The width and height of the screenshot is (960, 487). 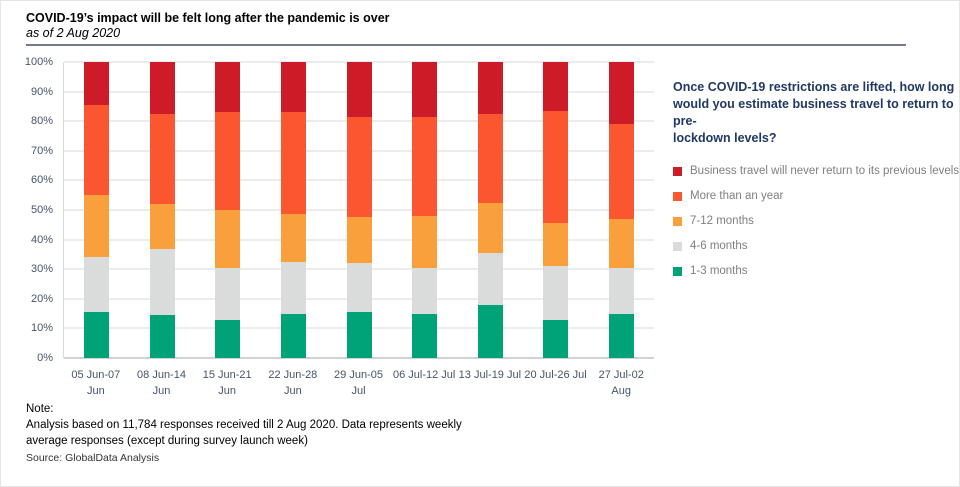 I want to click on x-tick-label-line: 29 Jun-05 Jul, so click(x=358, y=383).